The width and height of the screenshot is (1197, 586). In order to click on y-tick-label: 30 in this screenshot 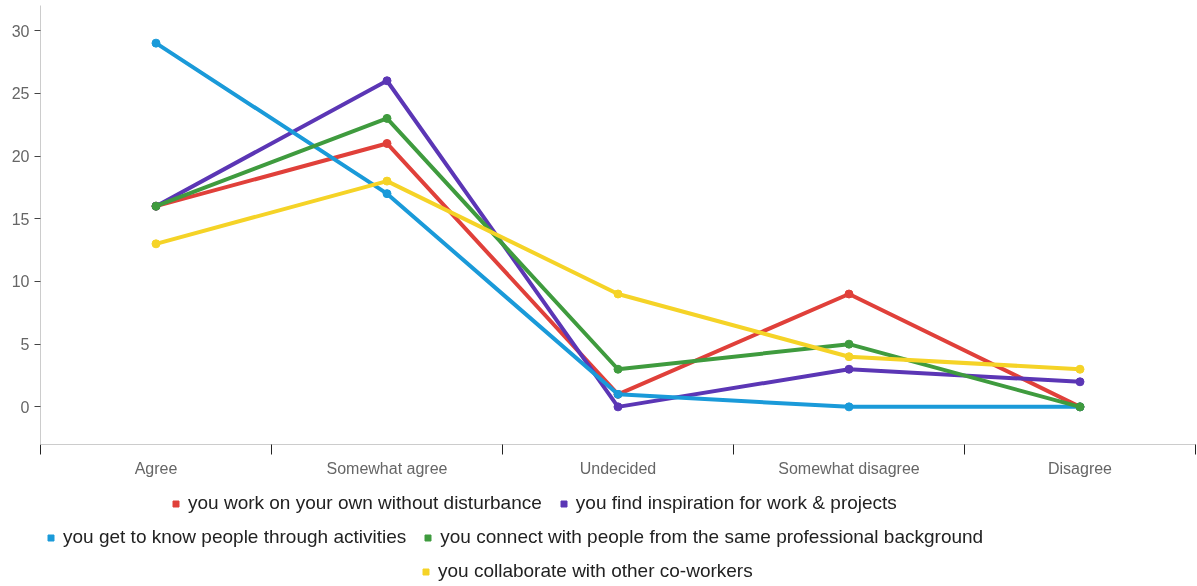, I will do `click(20, 31)`.